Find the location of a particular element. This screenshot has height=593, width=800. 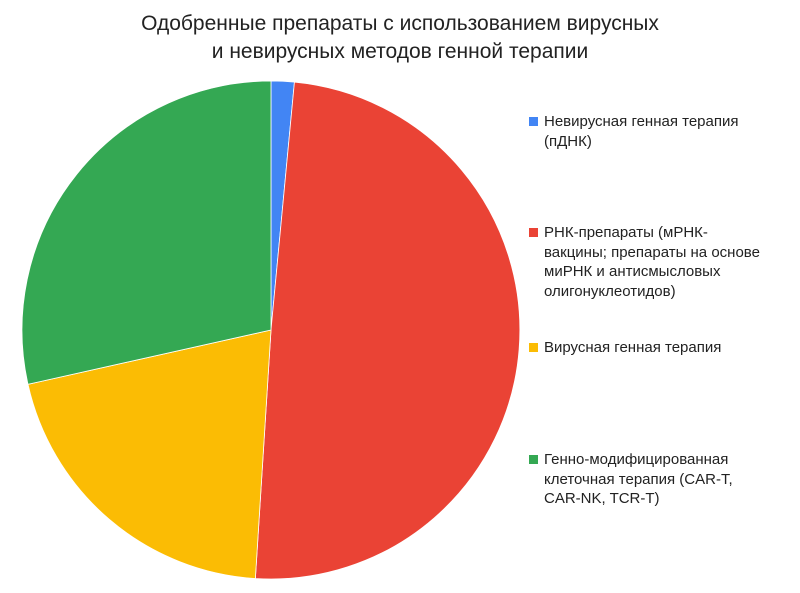

legend-label: Вирусная генная терапия is located at coordinates (669, 348).